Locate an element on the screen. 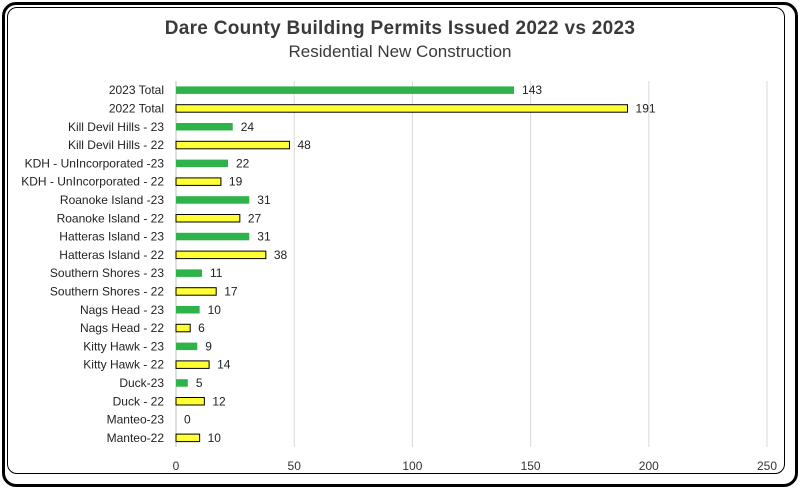 This screenshot has height=489, width=800. x-tick-label-200: 200 is located at coordinates (649, 466).